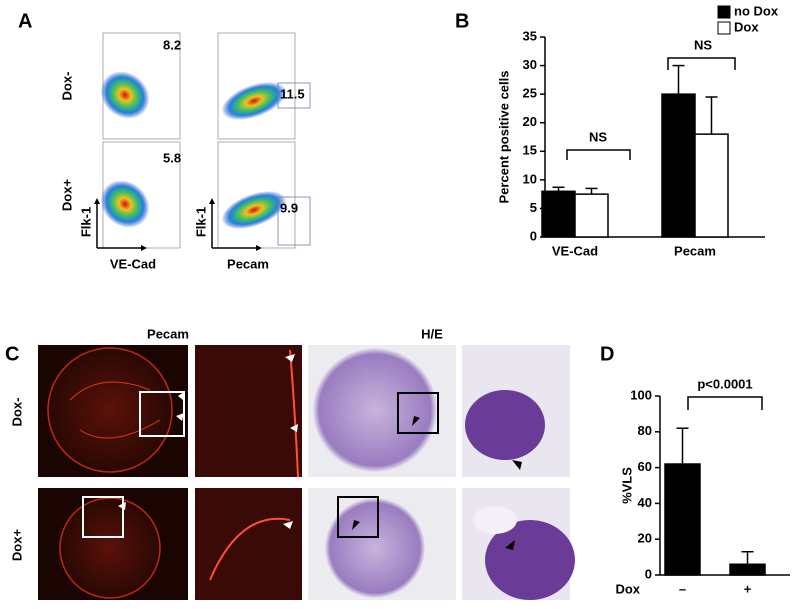 The width and height of the screenshot is (800, 609). I want to click on y-tick-label: 35, so click(530, 35).